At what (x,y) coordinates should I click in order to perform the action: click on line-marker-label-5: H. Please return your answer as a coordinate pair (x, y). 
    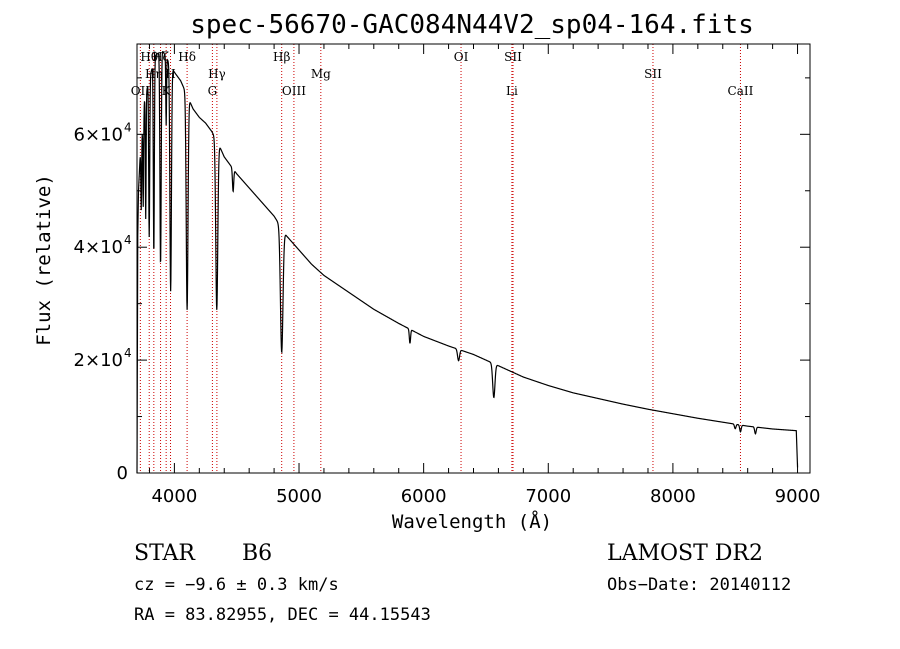
    Looking at the image, I should click on (170, 74).